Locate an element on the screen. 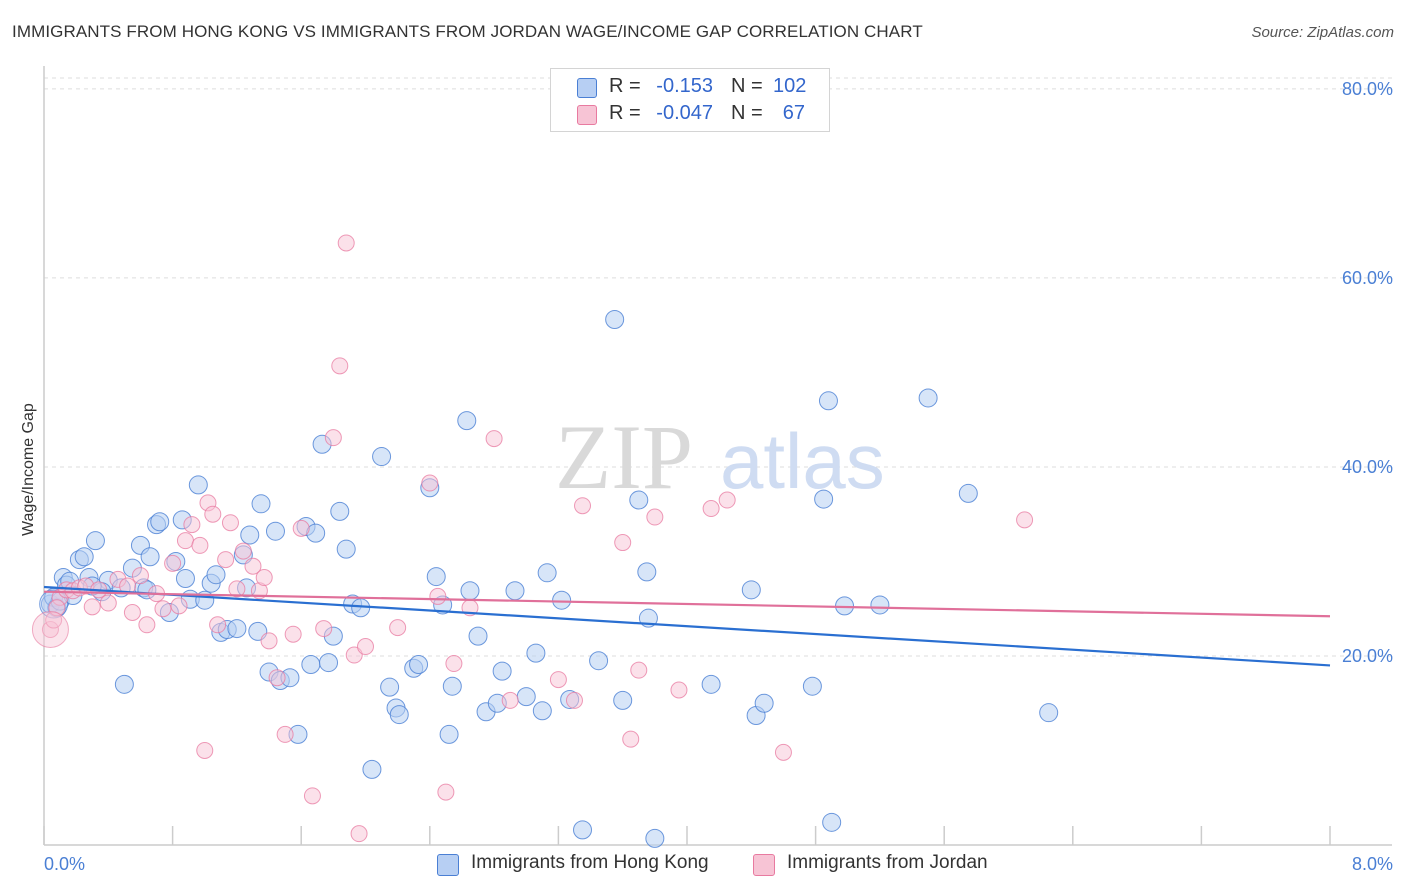  jordan-point-large is located at coordinates (50, 630).